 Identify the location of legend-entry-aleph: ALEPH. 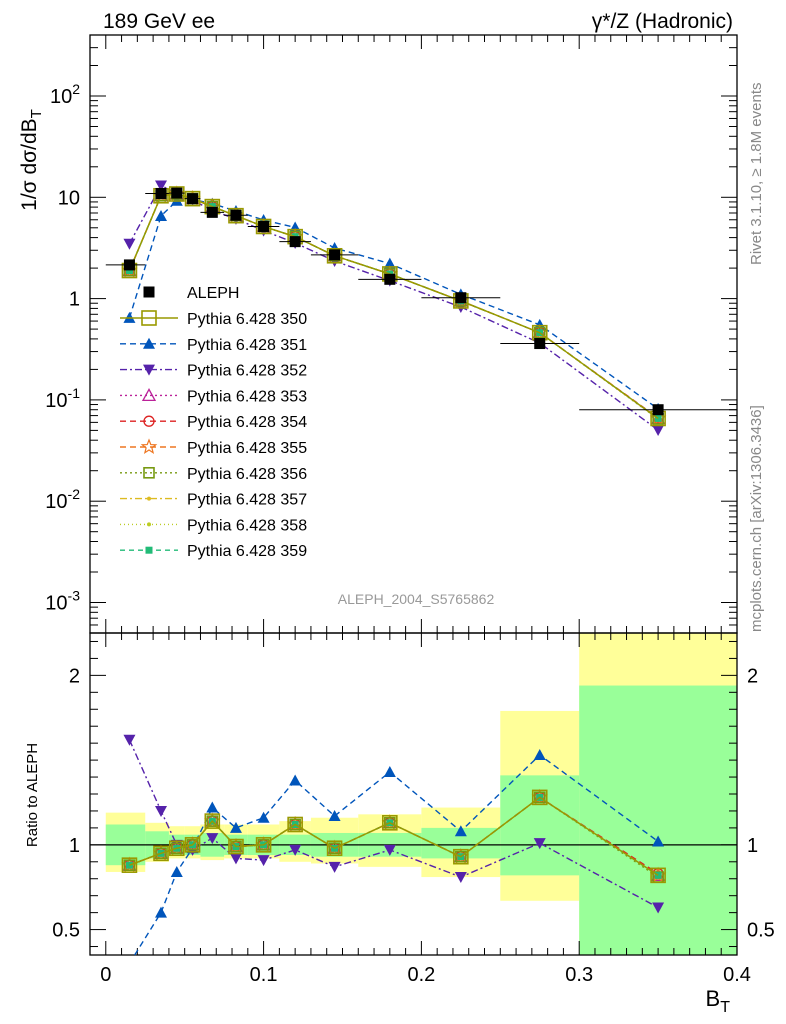
(191, 293).